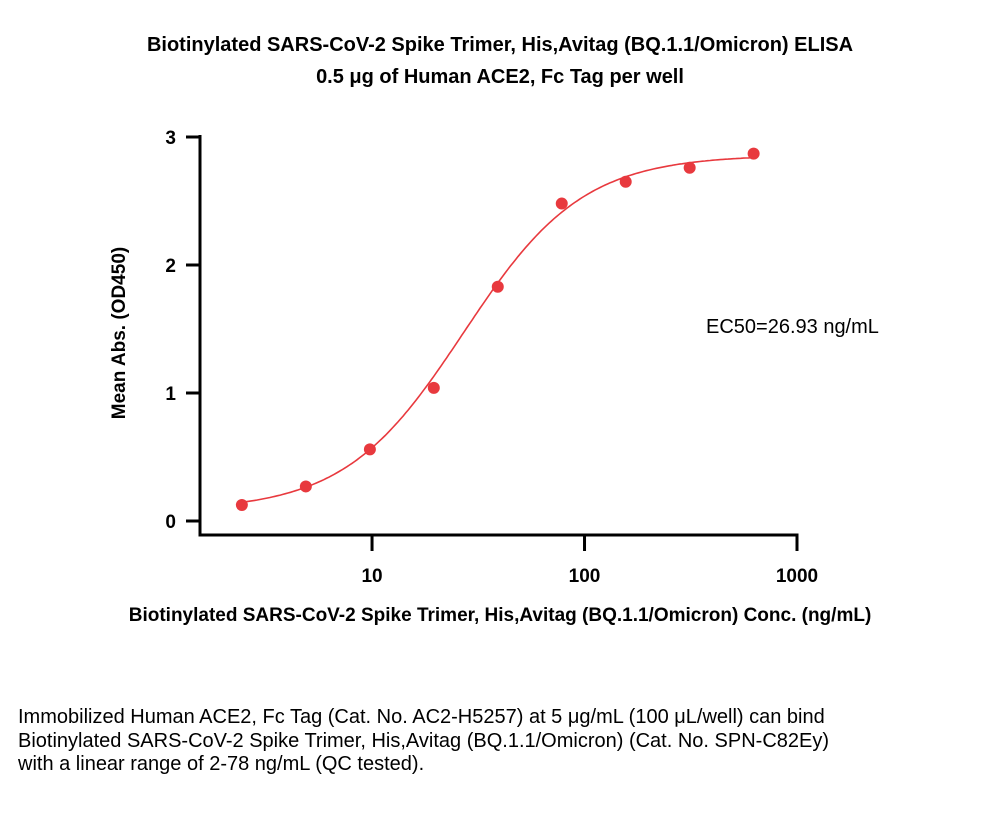  I want to click on y-tick-label: 2, so click(170, 266).